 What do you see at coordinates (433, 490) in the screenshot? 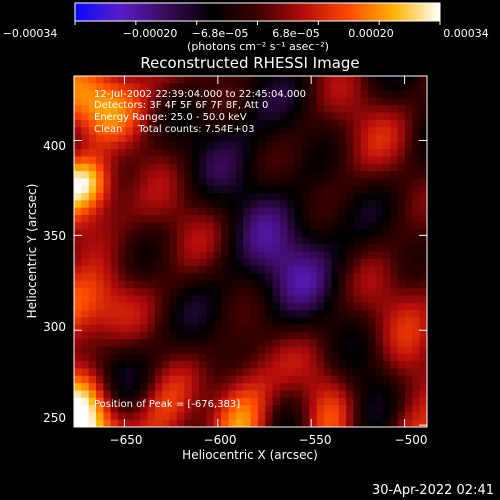
I see `plot-timestamp: 30-Apr-2022 02:41` at bounding box center [433, 490].